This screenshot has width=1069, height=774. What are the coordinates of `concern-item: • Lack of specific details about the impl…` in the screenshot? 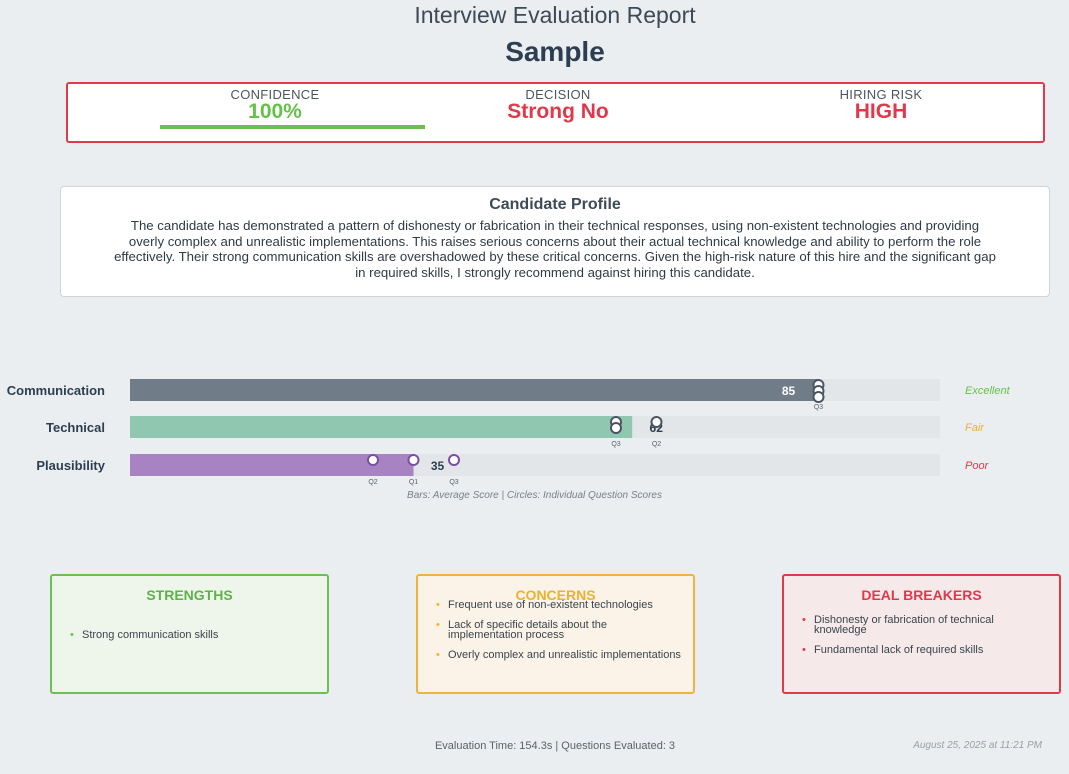 It's located at (559, 630).